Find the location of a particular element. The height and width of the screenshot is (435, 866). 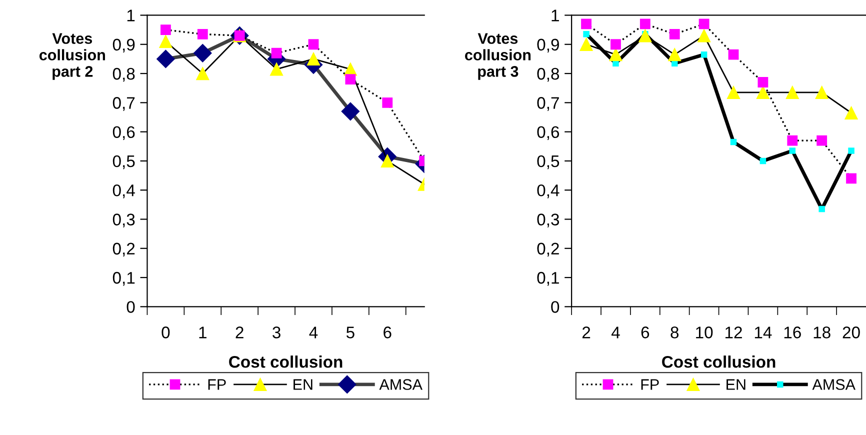

x-tick-label: 12 is located at coordinates (734, 332).